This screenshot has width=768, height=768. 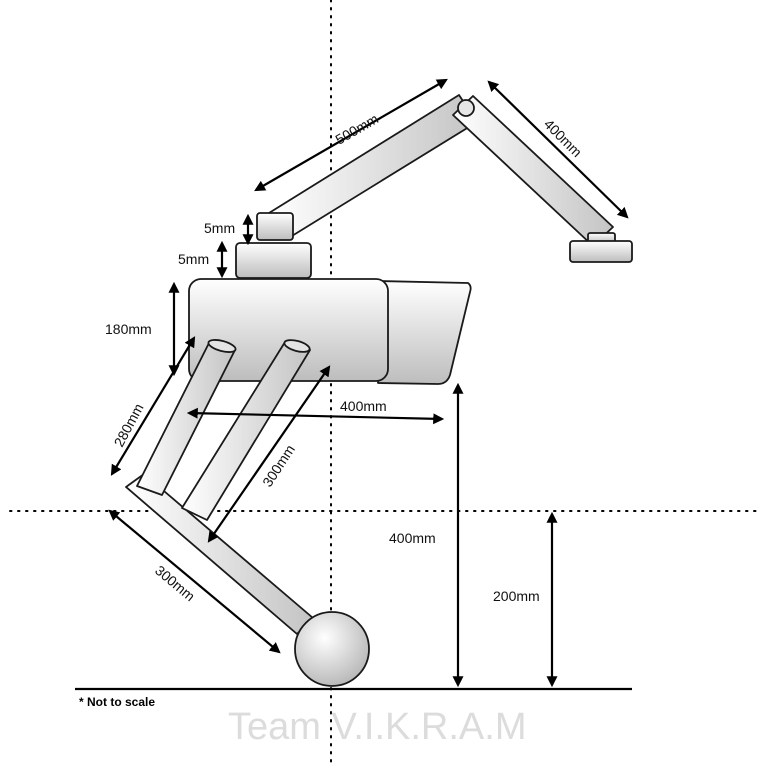 What do you see at coordinates (153, 406) in the screenshot?
I see `upper-leg-dimension-arrow` at bounding box center [153, 406].